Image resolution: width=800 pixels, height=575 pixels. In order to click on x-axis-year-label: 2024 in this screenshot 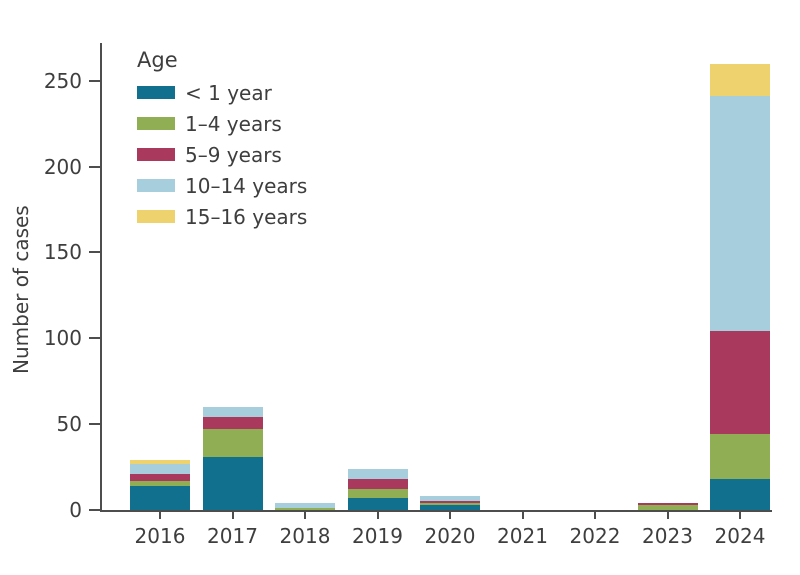, I will do `click(740, 536)`.